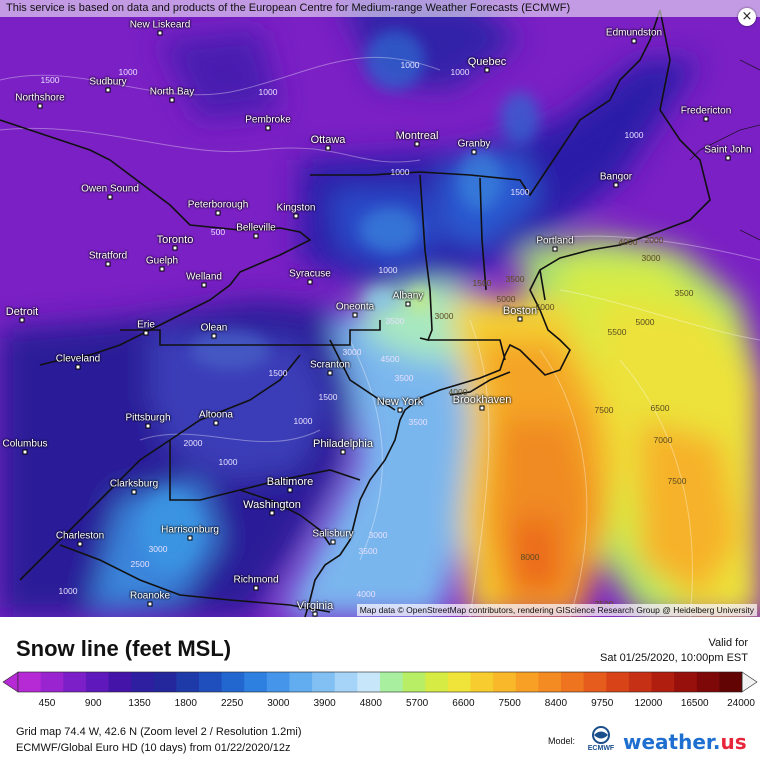 This screenshot has height=760, width=760. I want to click on city-label: Charleston, so click(80, 536).